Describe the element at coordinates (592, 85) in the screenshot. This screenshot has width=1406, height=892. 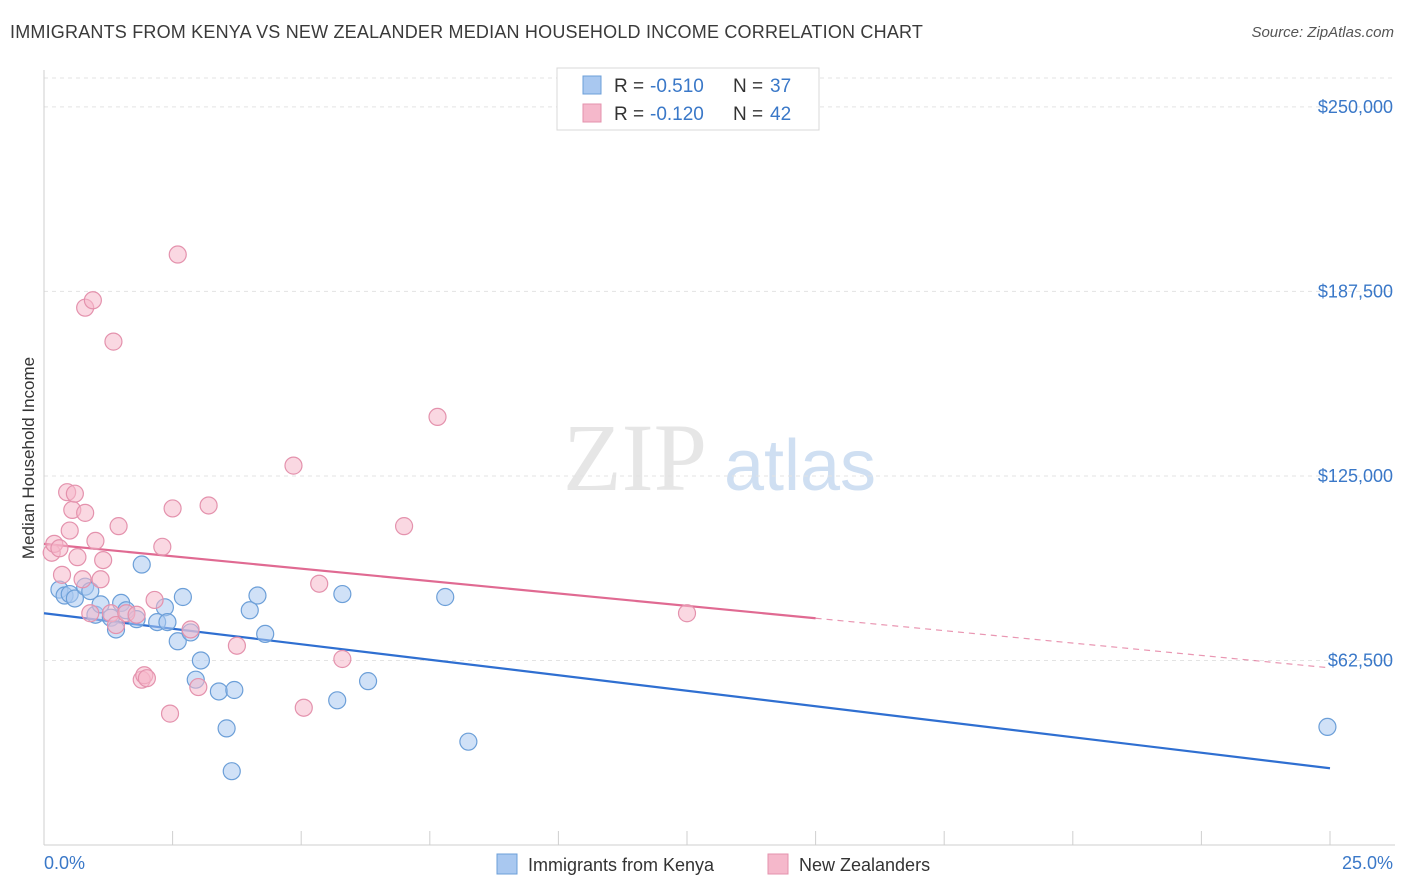
I see `legend-swatch-kenya` at that location.